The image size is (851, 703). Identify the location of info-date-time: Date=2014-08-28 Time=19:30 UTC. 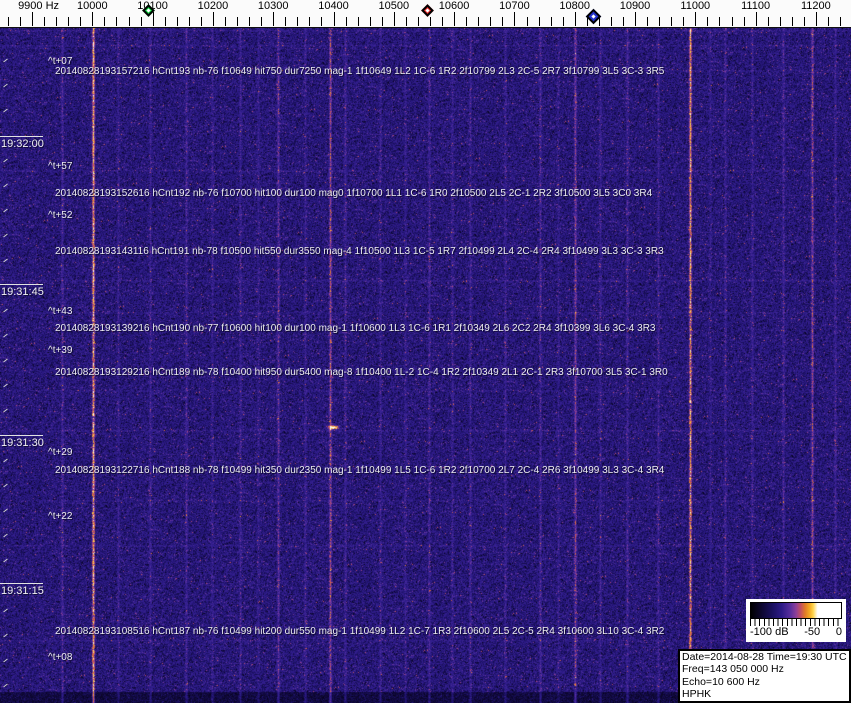
(764, 657).